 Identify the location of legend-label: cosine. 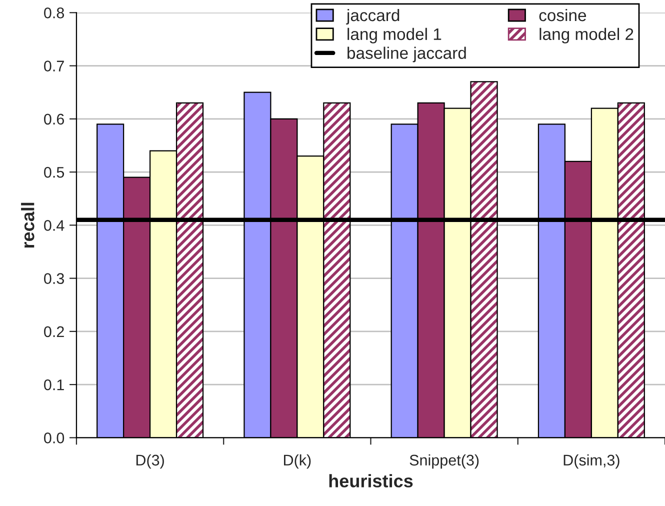
(562, 15).